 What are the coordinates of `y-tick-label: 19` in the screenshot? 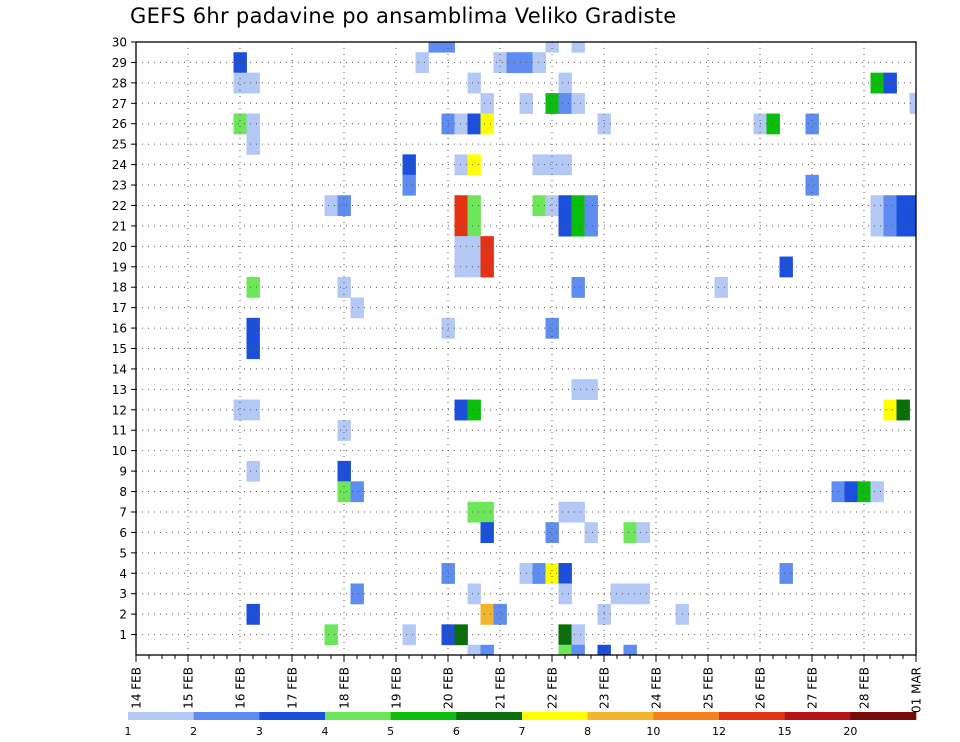 It's located at (119, 267).